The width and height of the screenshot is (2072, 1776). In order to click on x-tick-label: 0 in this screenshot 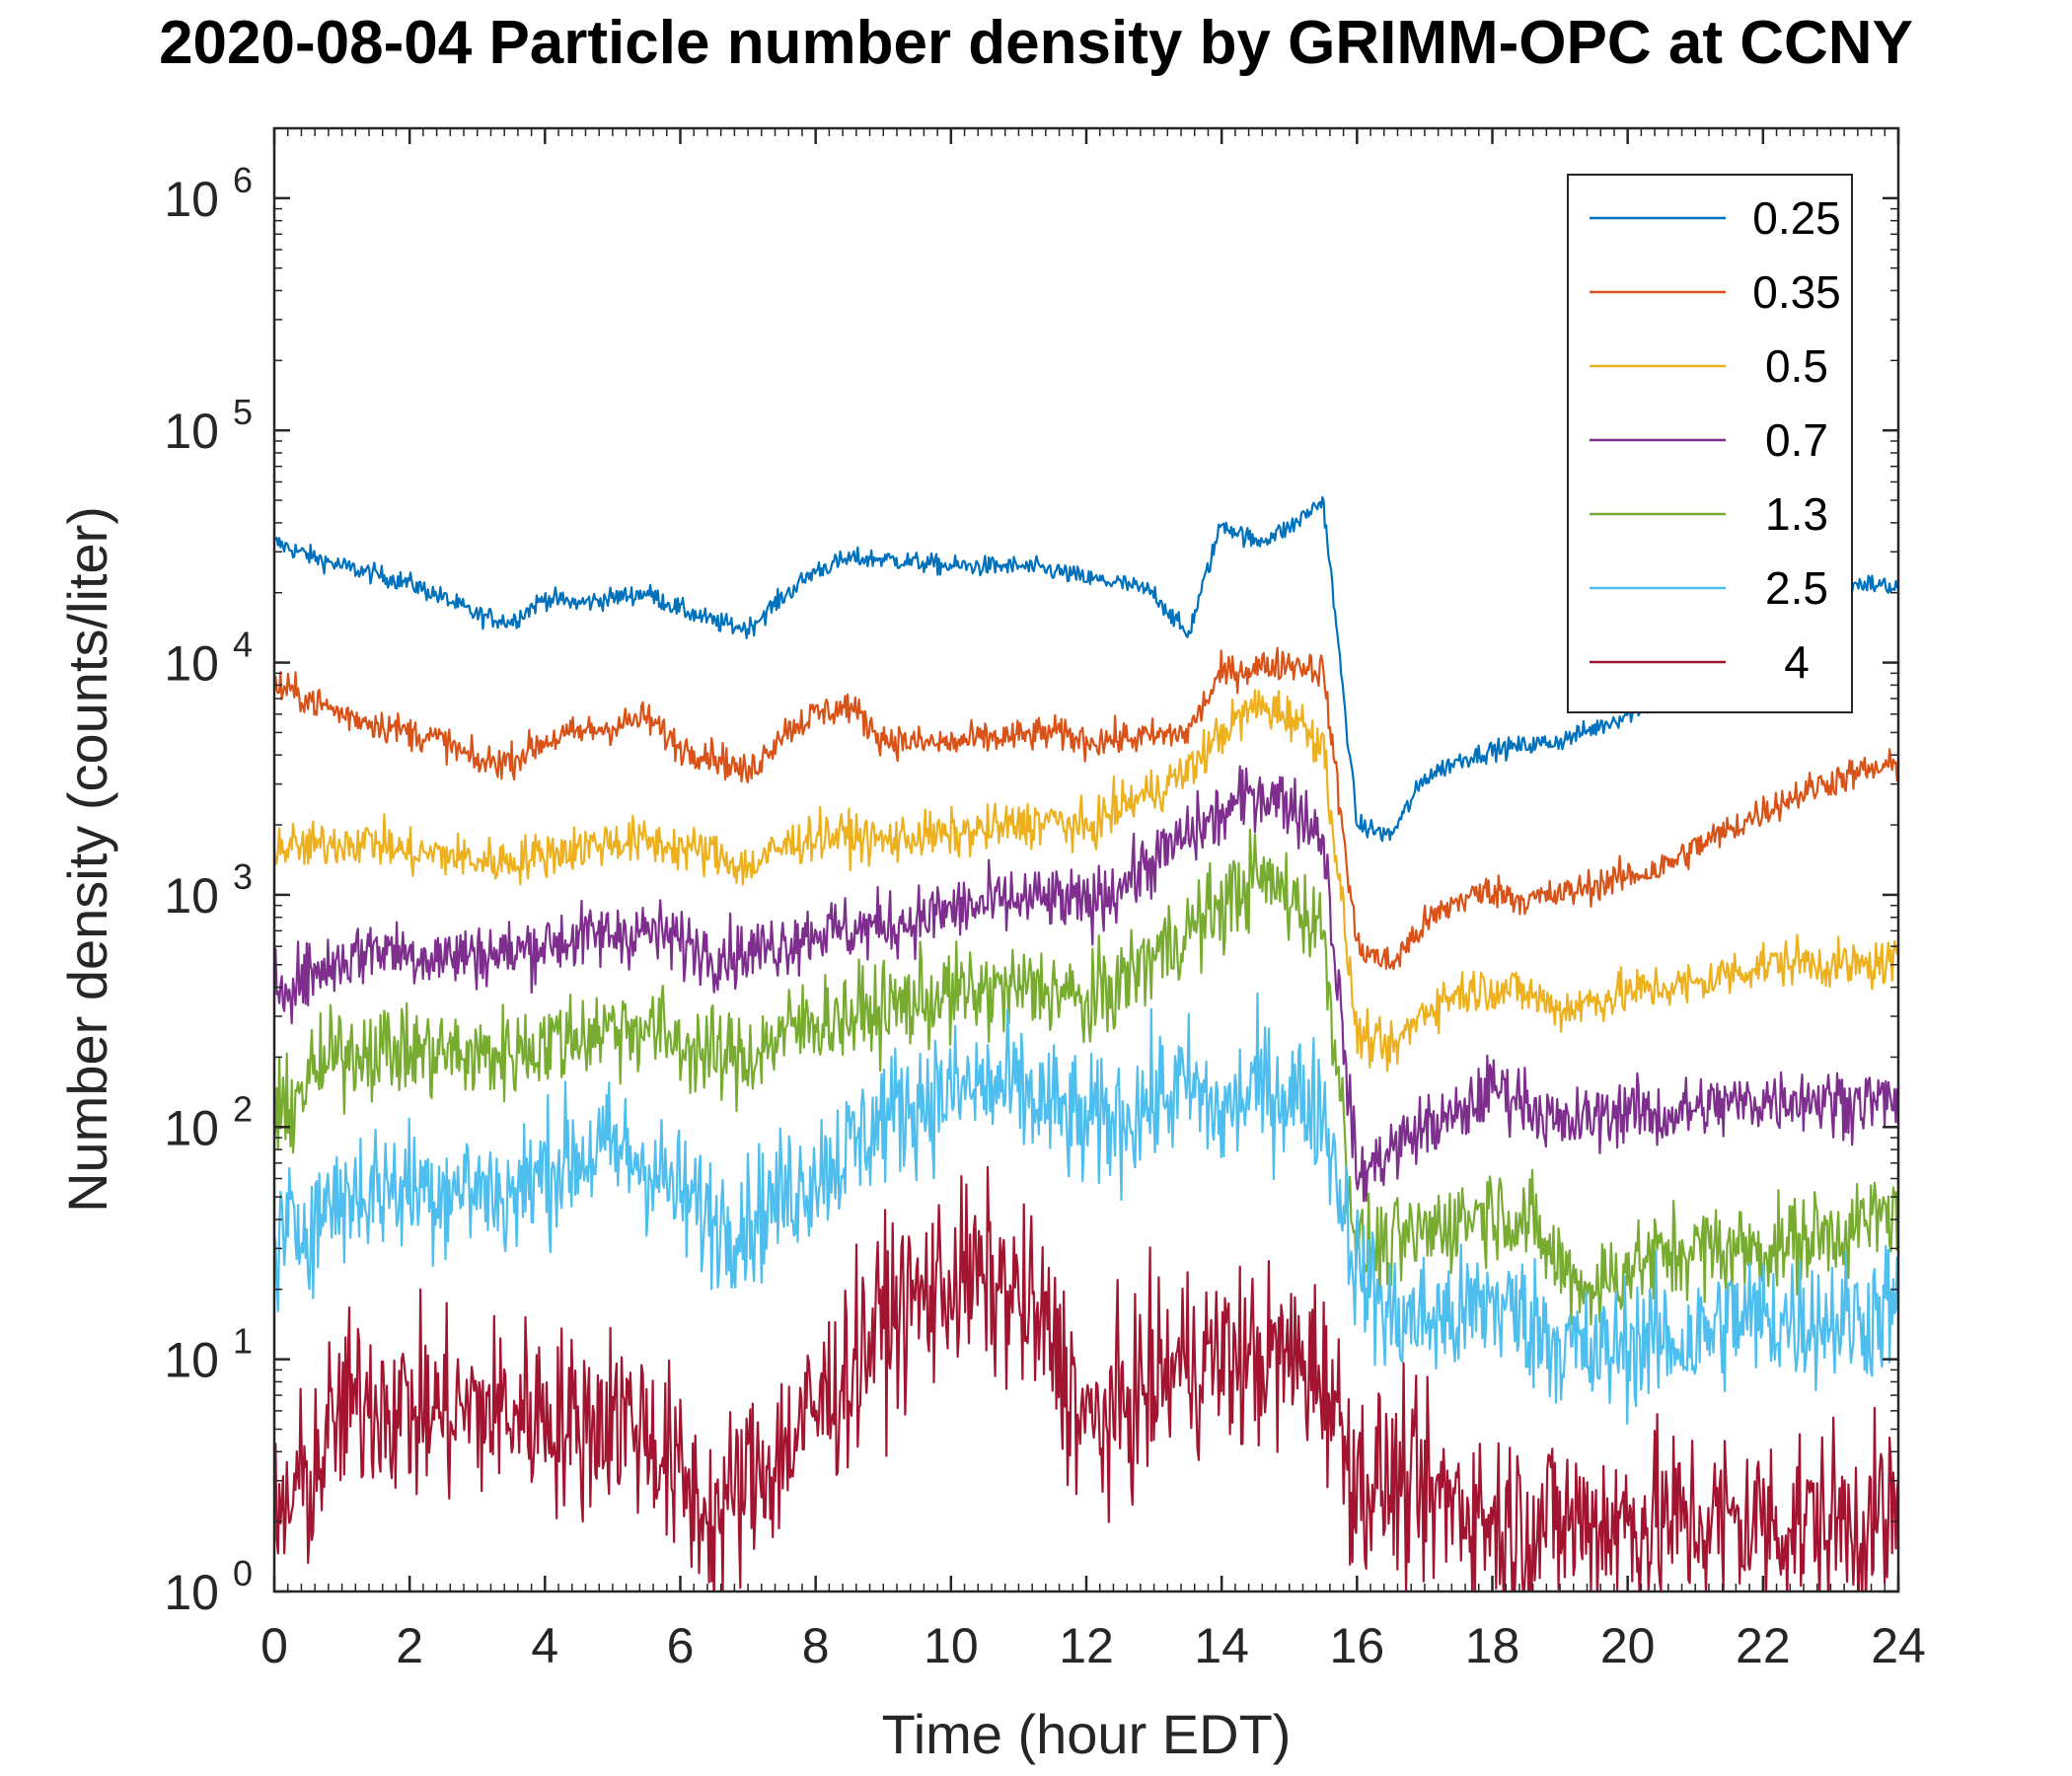, I will do `click(274, 1646)`.